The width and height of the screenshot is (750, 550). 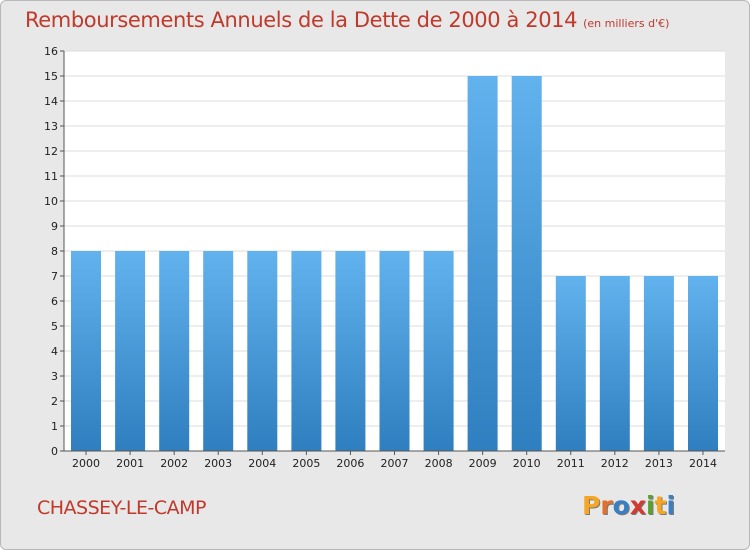 I want to click on bar-2001, so click(x=130, y=351).